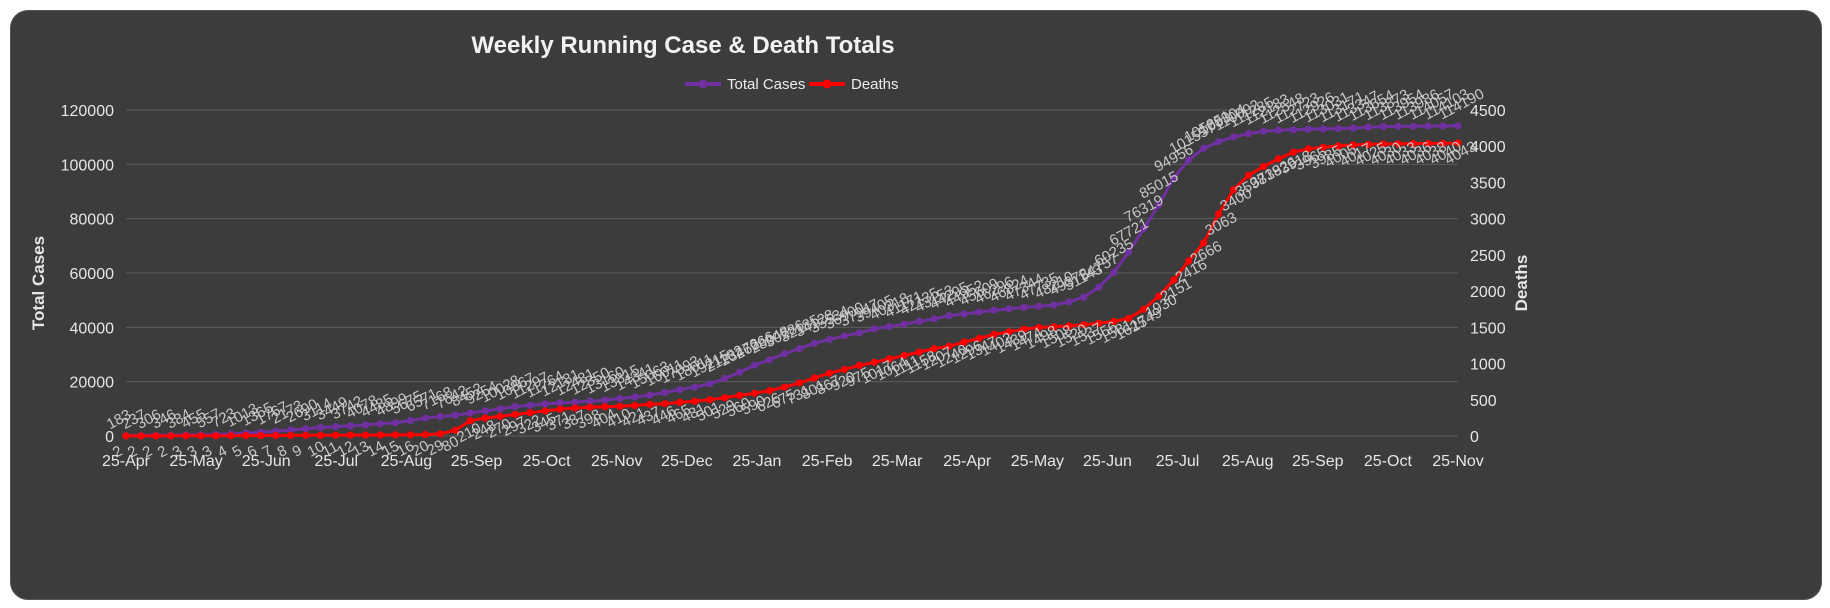  I want to click on y-left-tick-label: 0, so click(109, 437).